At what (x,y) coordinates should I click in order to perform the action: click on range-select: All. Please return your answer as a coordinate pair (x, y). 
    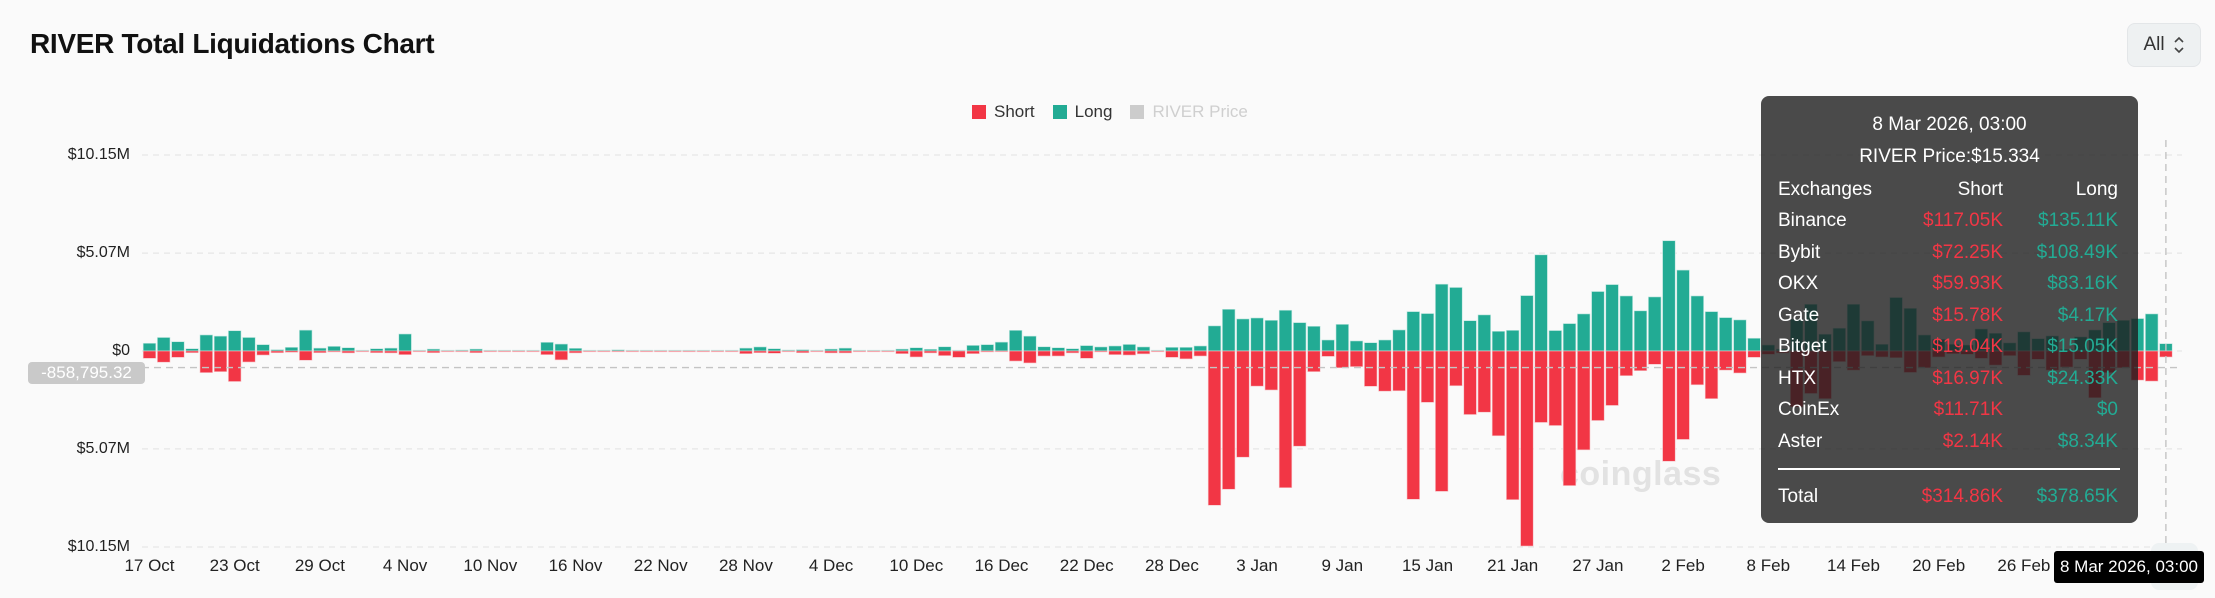
    Looking at the image, I should click on (2164, 45).